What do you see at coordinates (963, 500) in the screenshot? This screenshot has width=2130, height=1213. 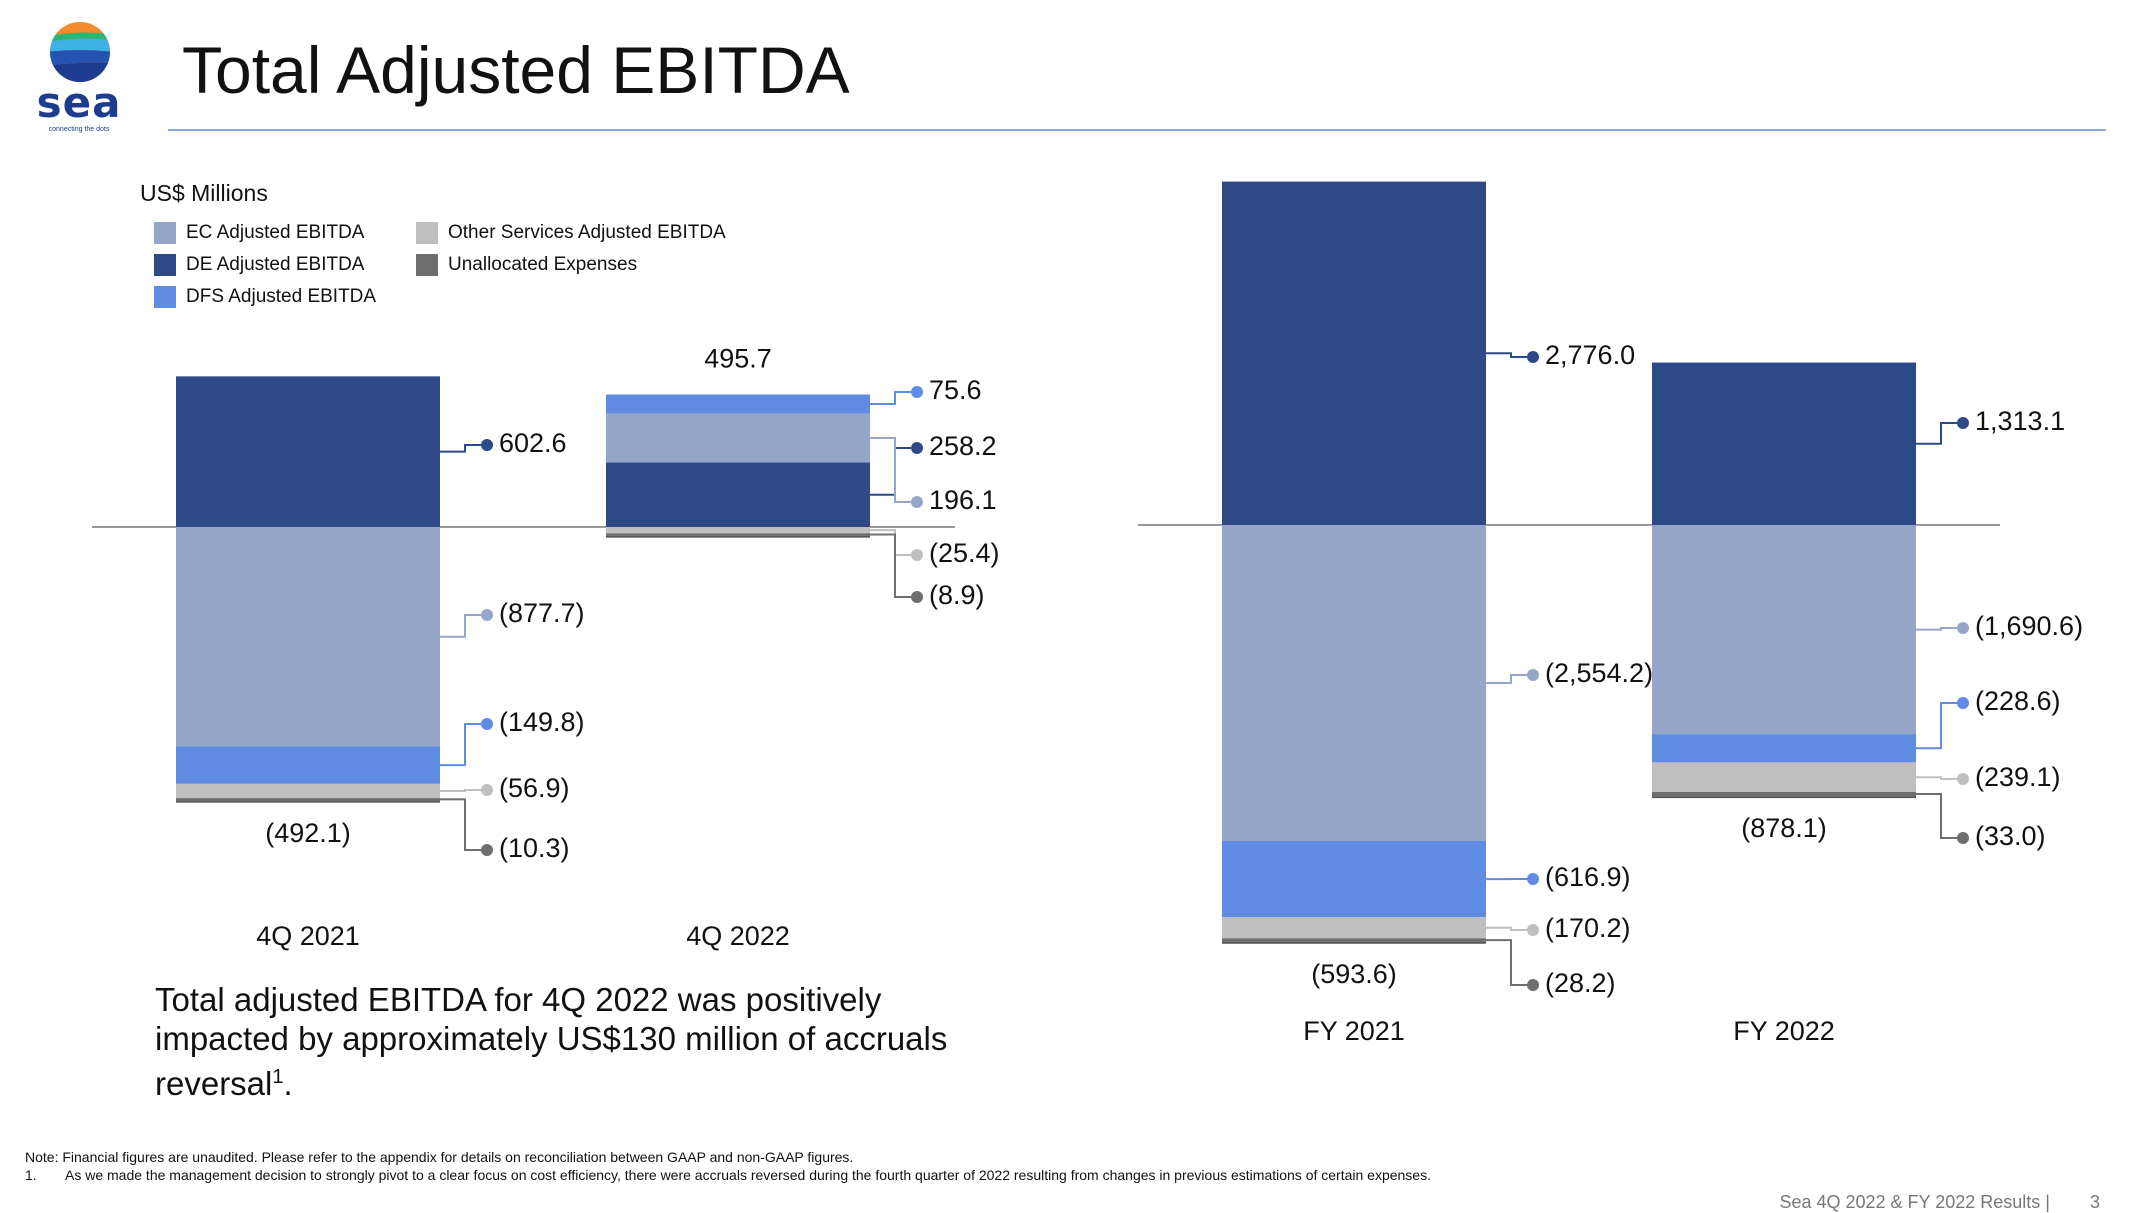 I see `data-label-ec-4q-2022: 196.1` at bounding box center [963, 500].